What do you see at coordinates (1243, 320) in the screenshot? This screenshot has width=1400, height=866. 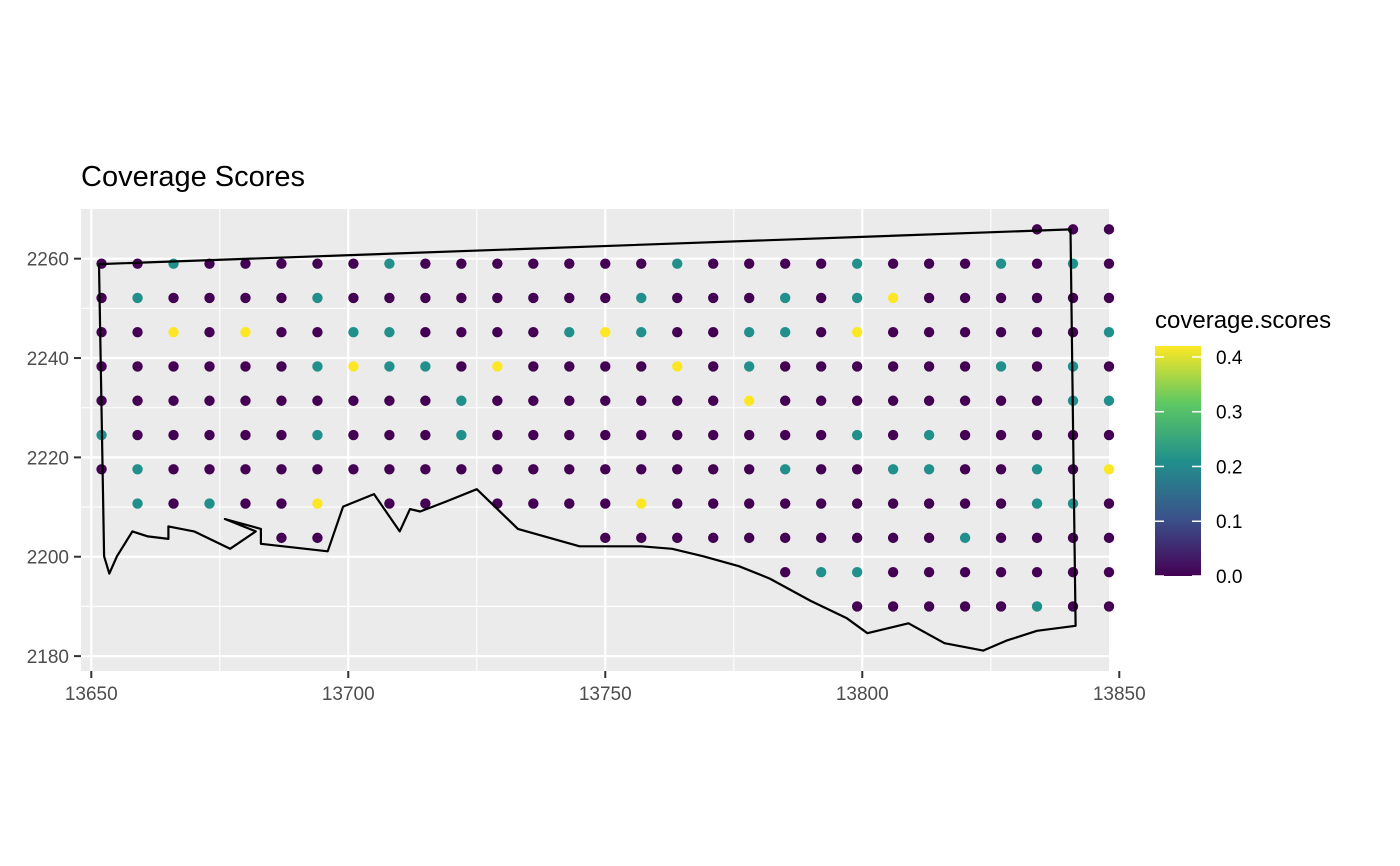 I see `legend-title: coverage.scores` at bounding box center [1243, 320].